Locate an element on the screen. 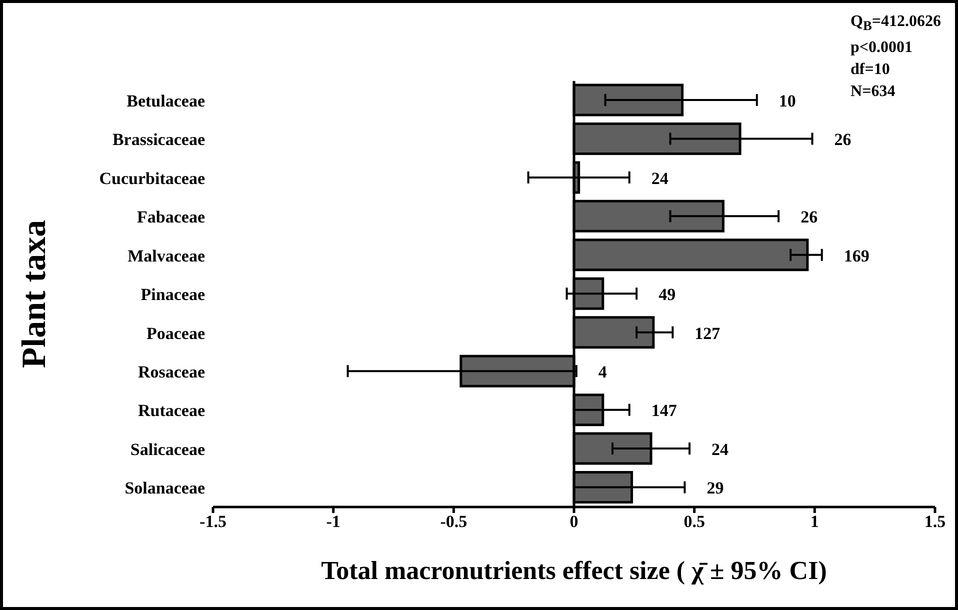 This screenshot has height=610, width=958. x-axis-title: Total macronutrients effect size ( χ̄ ± 95% CI) is located at coordinates (574, 570).